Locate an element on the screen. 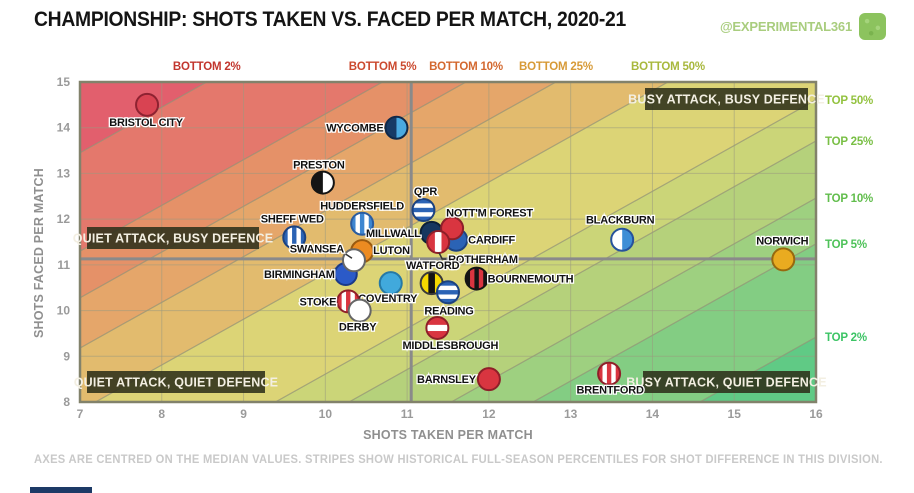  point-preston: PRESTON is located at coordinates (319, 176).